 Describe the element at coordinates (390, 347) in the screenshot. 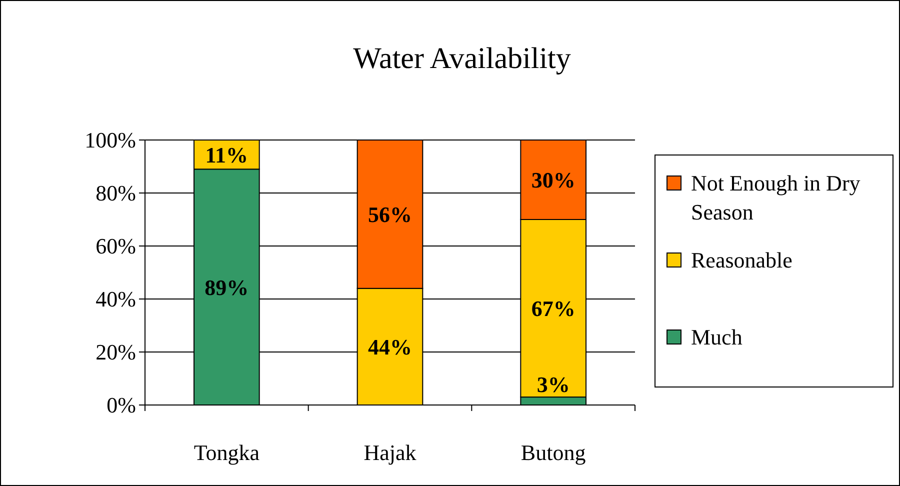

I see `data-label: 44%` at that location.